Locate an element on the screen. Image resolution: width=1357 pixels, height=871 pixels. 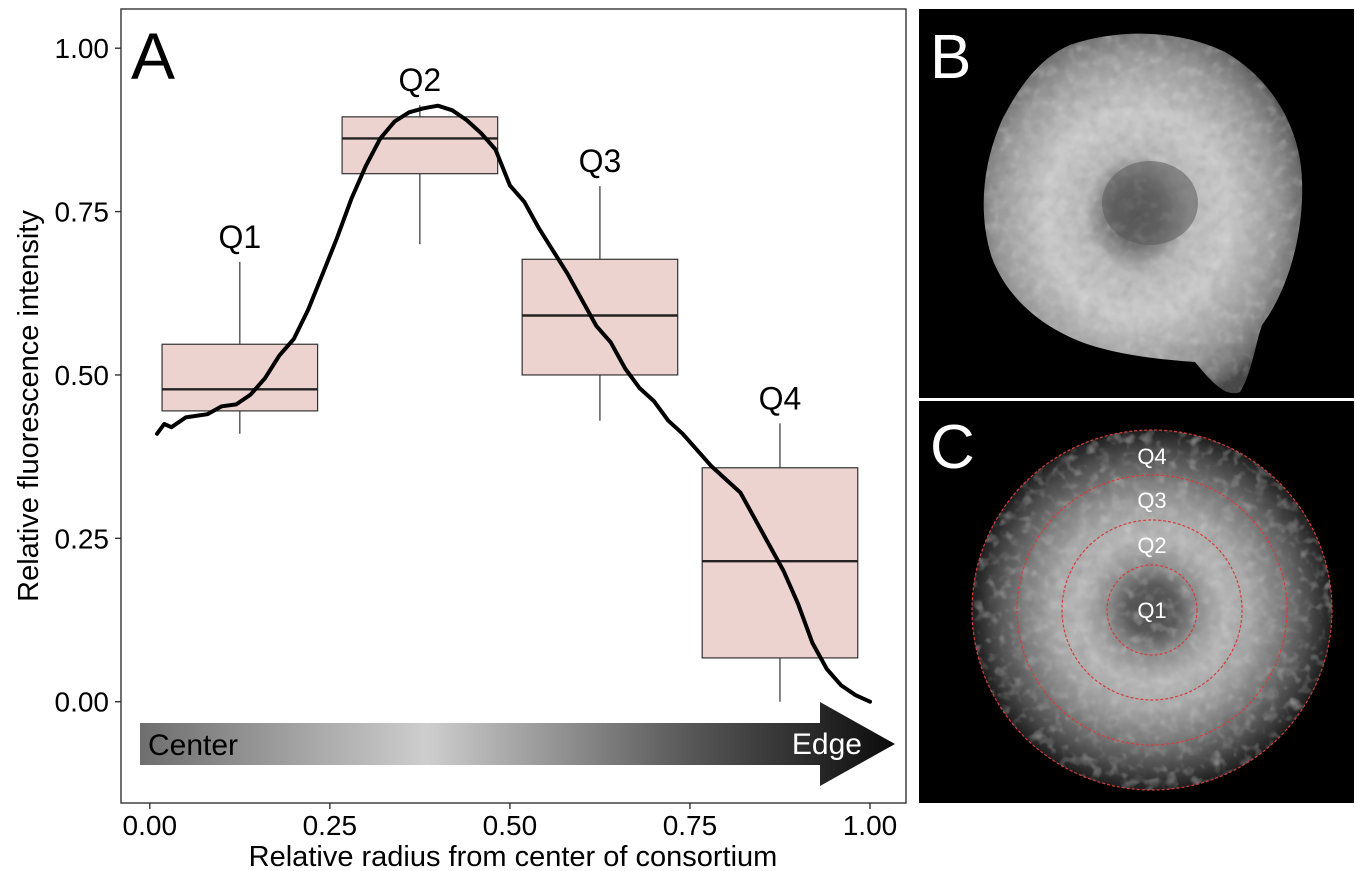
ring-label: Q1 is located at coordinates (1151, 610).